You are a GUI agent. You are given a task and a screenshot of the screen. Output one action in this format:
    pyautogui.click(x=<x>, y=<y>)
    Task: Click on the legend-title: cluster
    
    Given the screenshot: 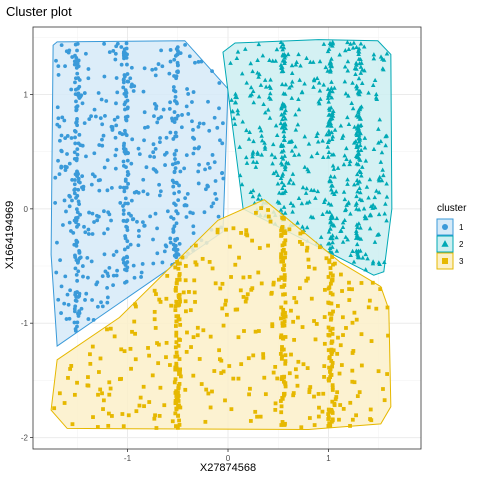 What is the action you would take?
    pyautogui.click(x=452, y=208)
    